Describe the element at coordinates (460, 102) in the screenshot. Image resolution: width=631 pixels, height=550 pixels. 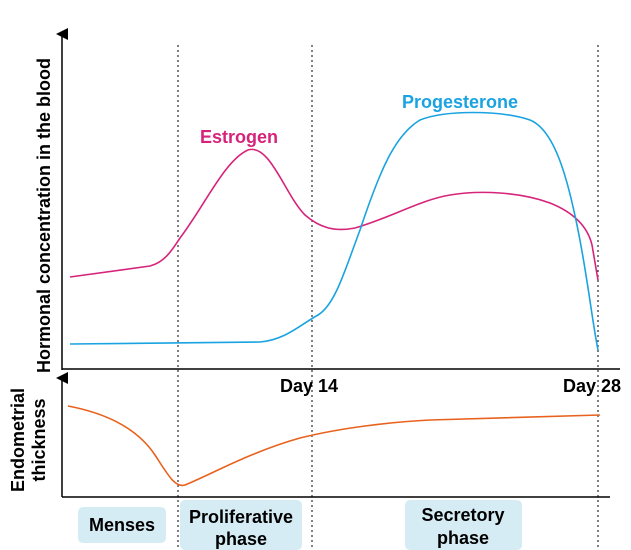
I see `progesterone-label: Progesterone` at that location.